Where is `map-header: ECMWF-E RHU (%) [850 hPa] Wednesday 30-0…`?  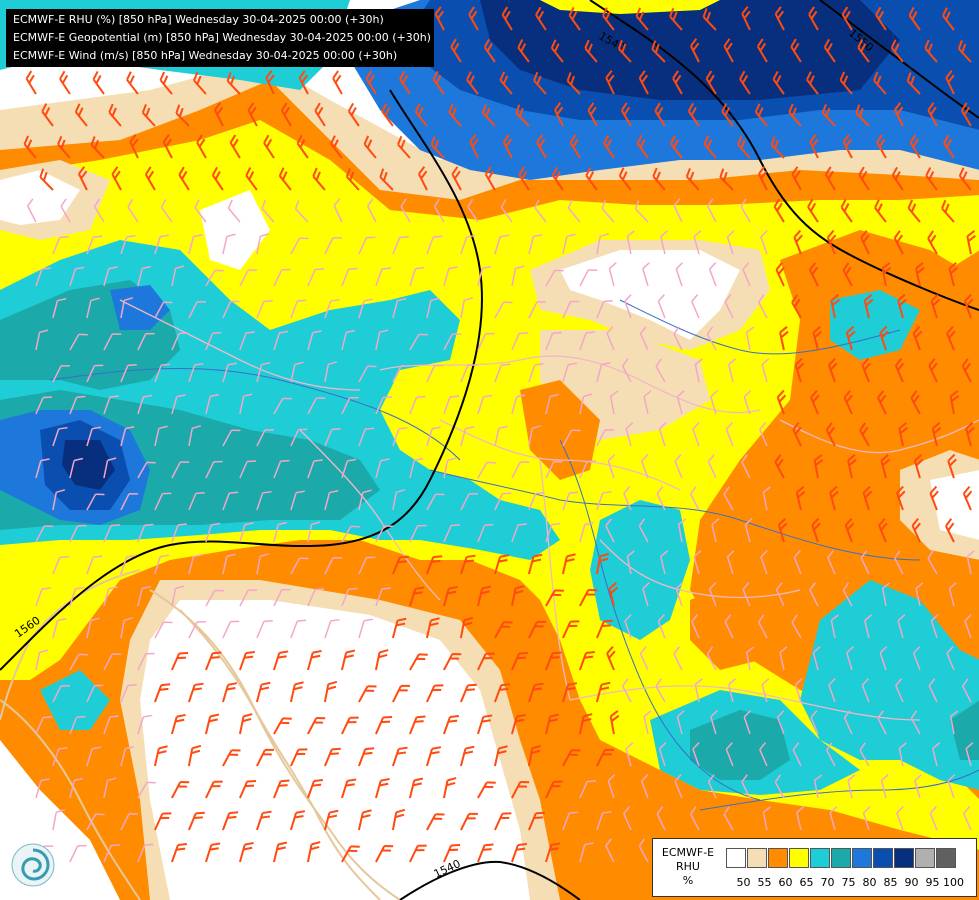 map-header: ECMWF-E RHU (%) [850 hPa] Wednesday 30-0… is located at coordinates (220, 38).